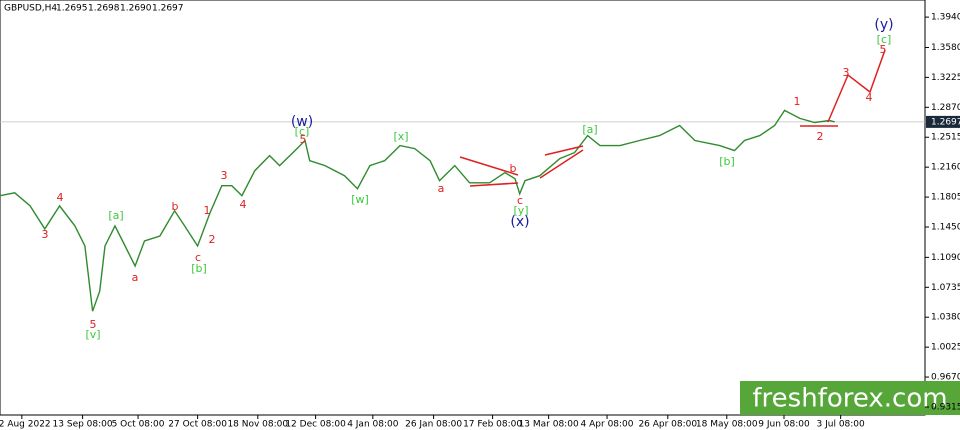 The width and height of the screenshot is (960, 430). What do you see at coordinates (72, 9) in the screenshot?
I see `quote-open: 1.2695` at bounding box center [72, 9].